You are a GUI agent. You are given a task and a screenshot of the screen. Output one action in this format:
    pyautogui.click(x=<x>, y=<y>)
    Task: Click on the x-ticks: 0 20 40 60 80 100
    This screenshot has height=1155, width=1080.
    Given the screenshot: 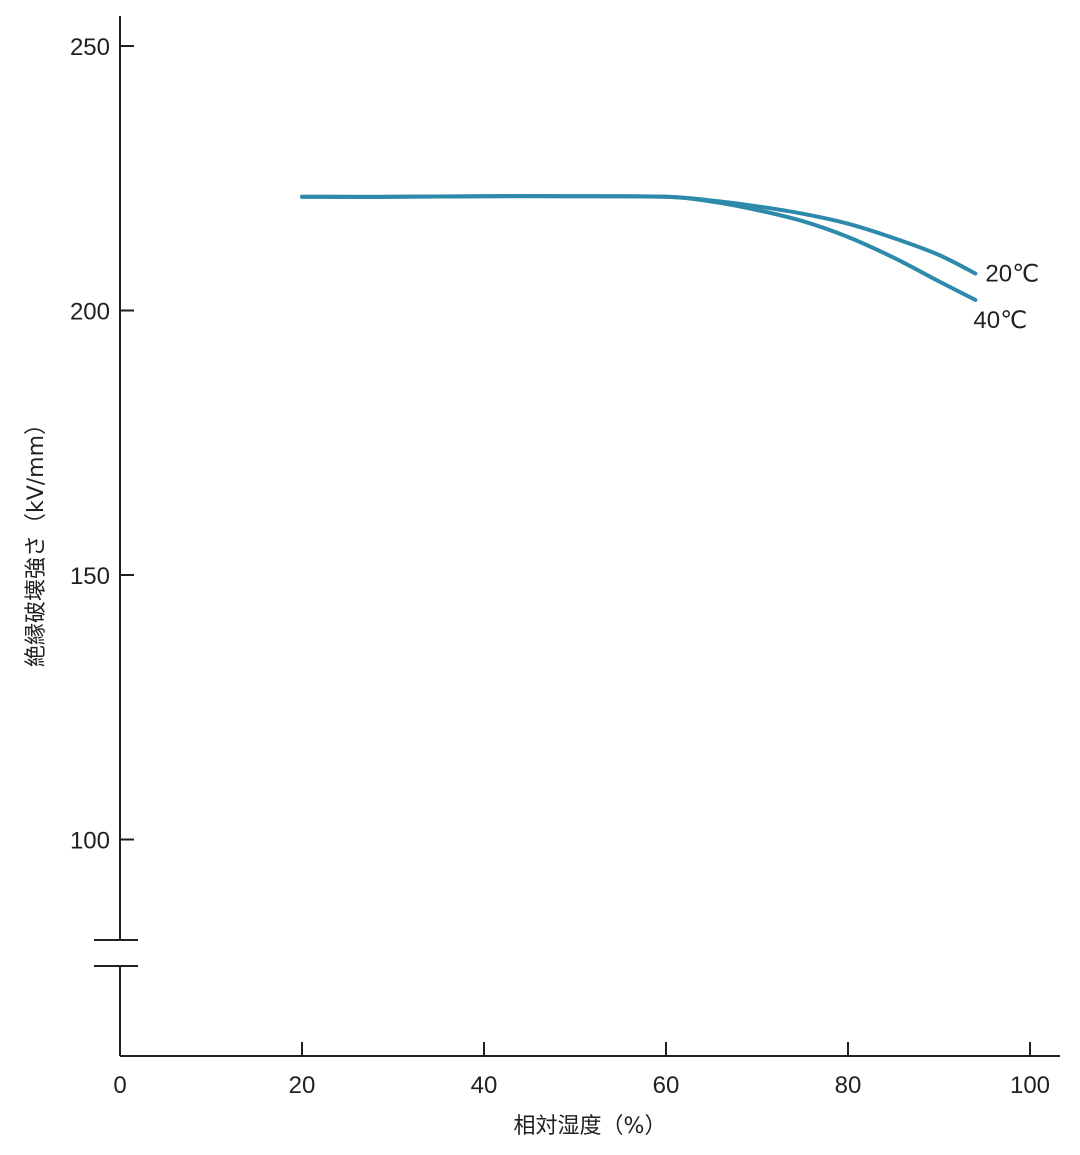 What is the action you would take?
    pyautogui.click(x=581, y=1070)
    